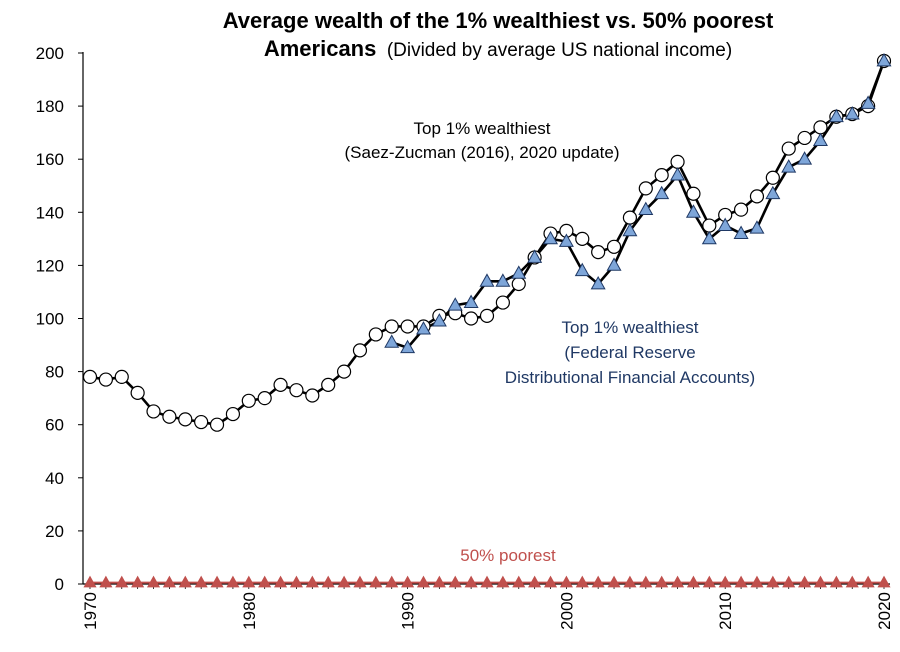  Describe the element at coordinates (50, 159) in the screenshot. I see `y-tick-label: 160` at that location.